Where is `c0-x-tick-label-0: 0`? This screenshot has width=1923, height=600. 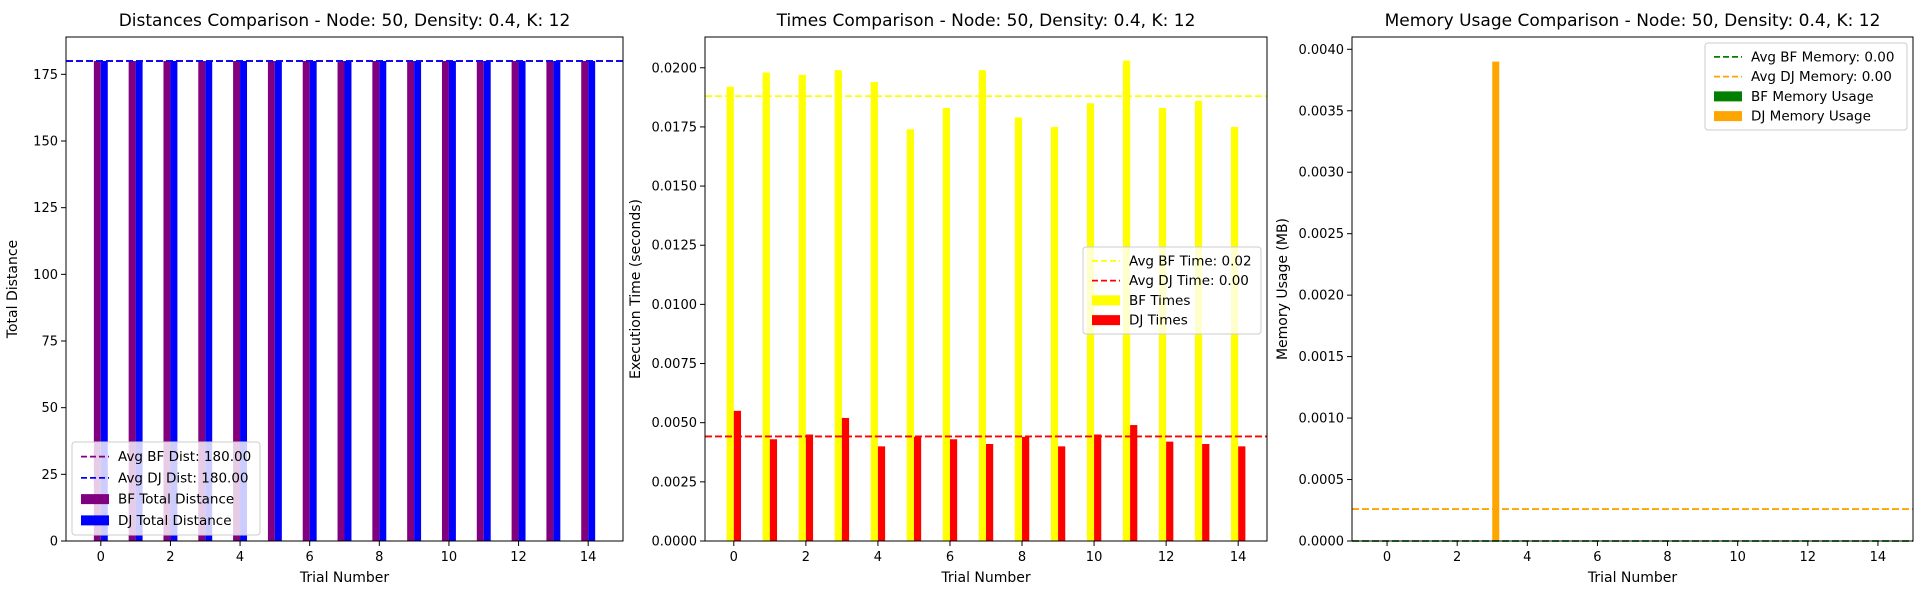 c0-x-tick-label-0: 0 is located at coordinates (101, 557).